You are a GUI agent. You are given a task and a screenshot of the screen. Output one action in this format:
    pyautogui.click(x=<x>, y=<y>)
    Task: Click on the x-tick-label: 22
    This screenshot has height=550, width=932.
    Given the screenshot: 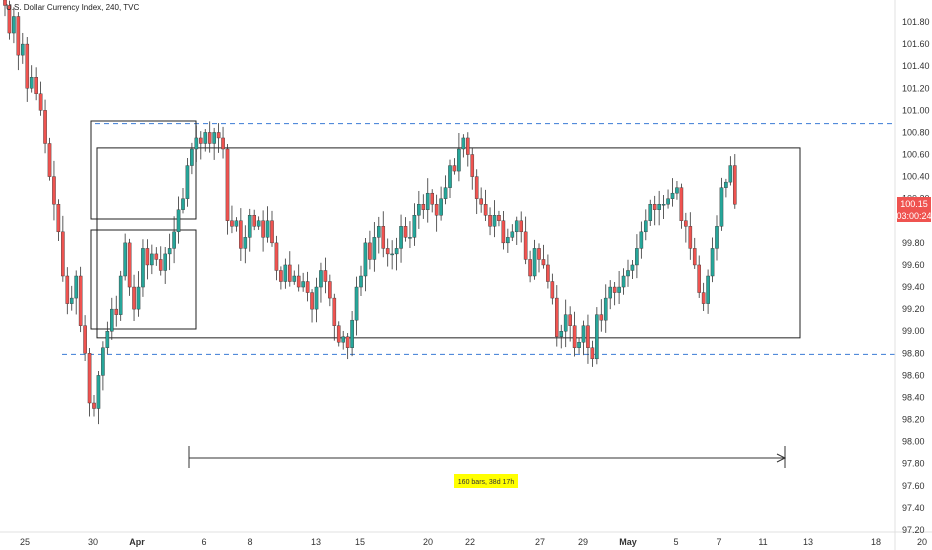 What is the action you would take?
    pyautogui.click(x=470, y=542)
    